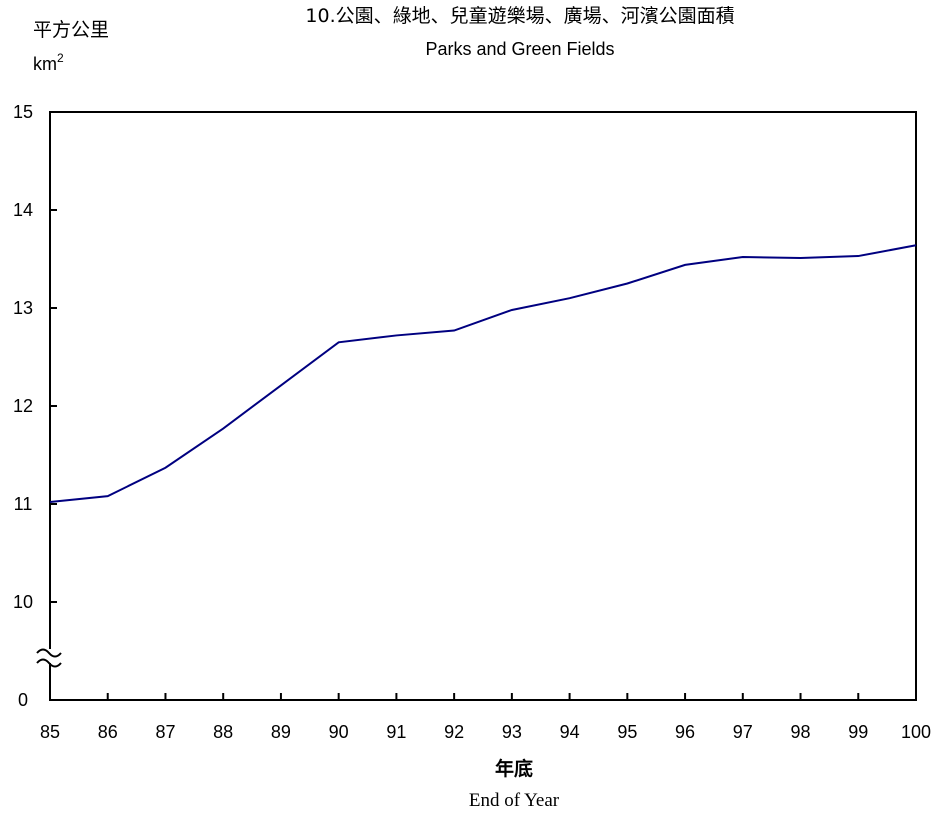 The width and height of the screenshot is (941, 819). I want to click on x-axis-label-en: End of Year, so click(514, 800).